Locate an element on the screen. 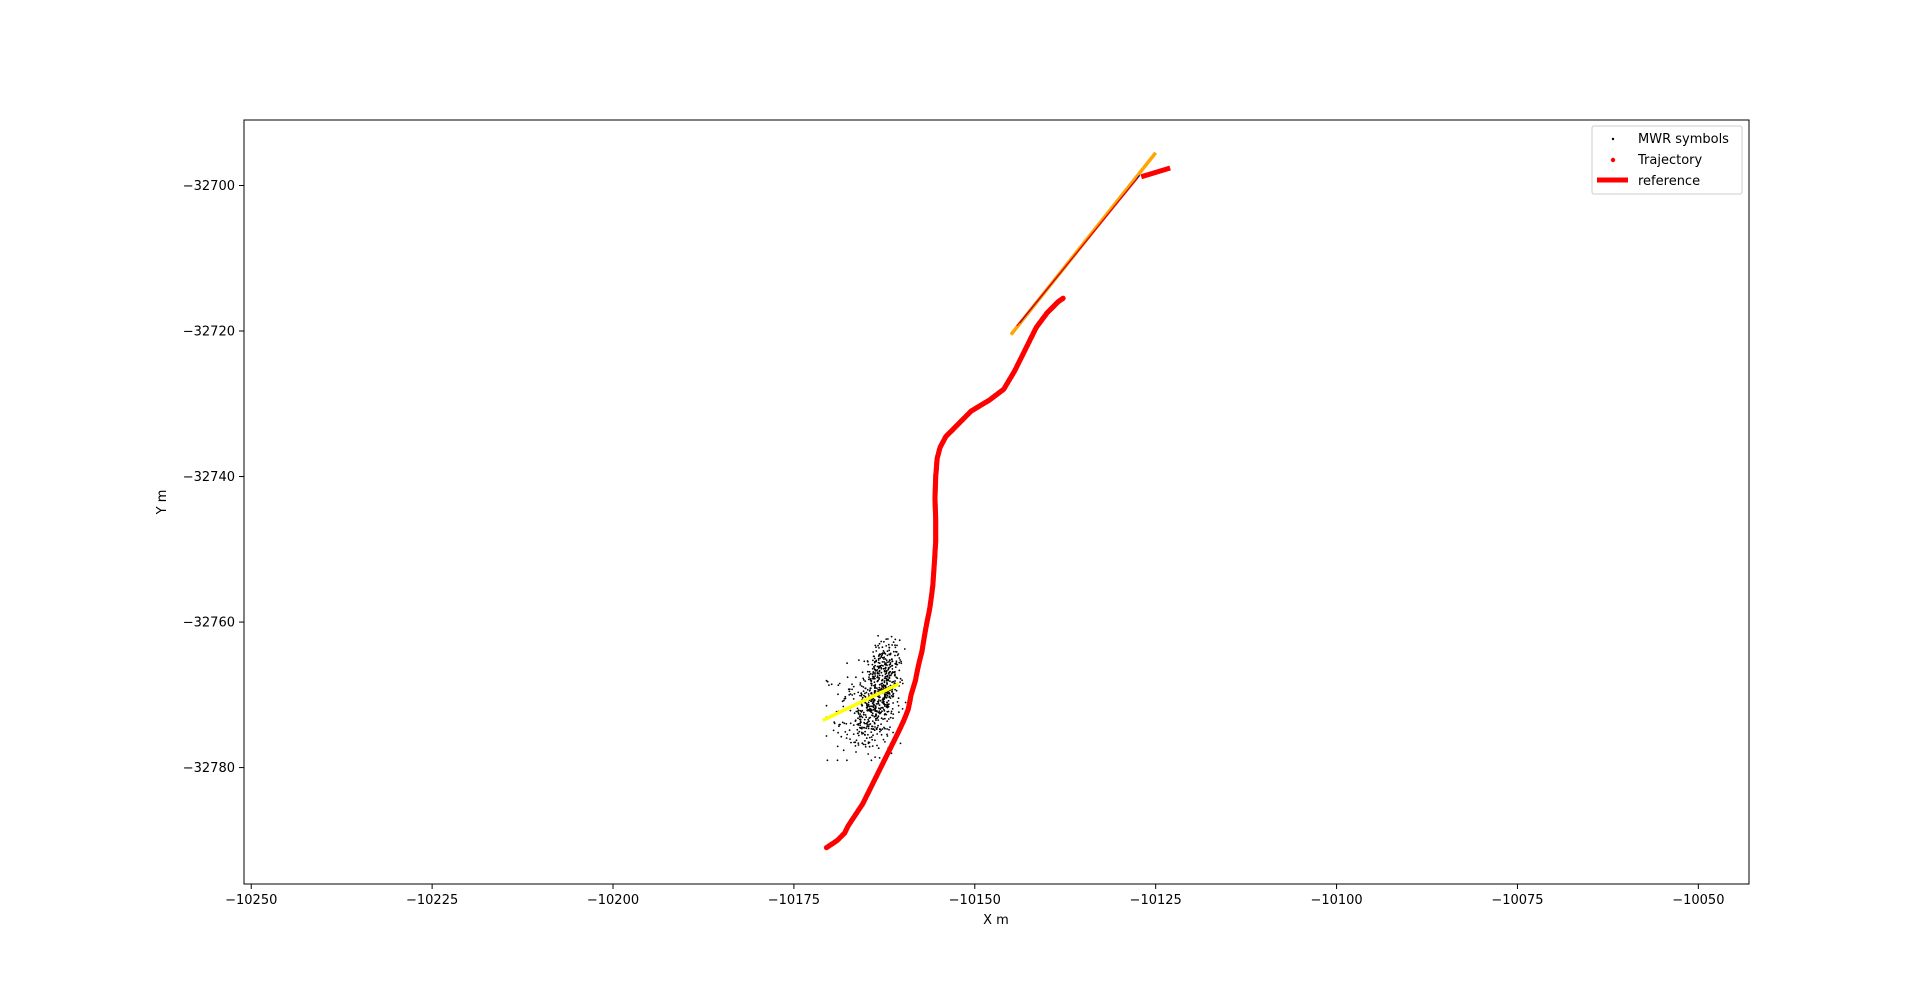 The width and height of the screenshot is (1920, 981). y-tick-label: −32780 is located at coordinates (209, 768).